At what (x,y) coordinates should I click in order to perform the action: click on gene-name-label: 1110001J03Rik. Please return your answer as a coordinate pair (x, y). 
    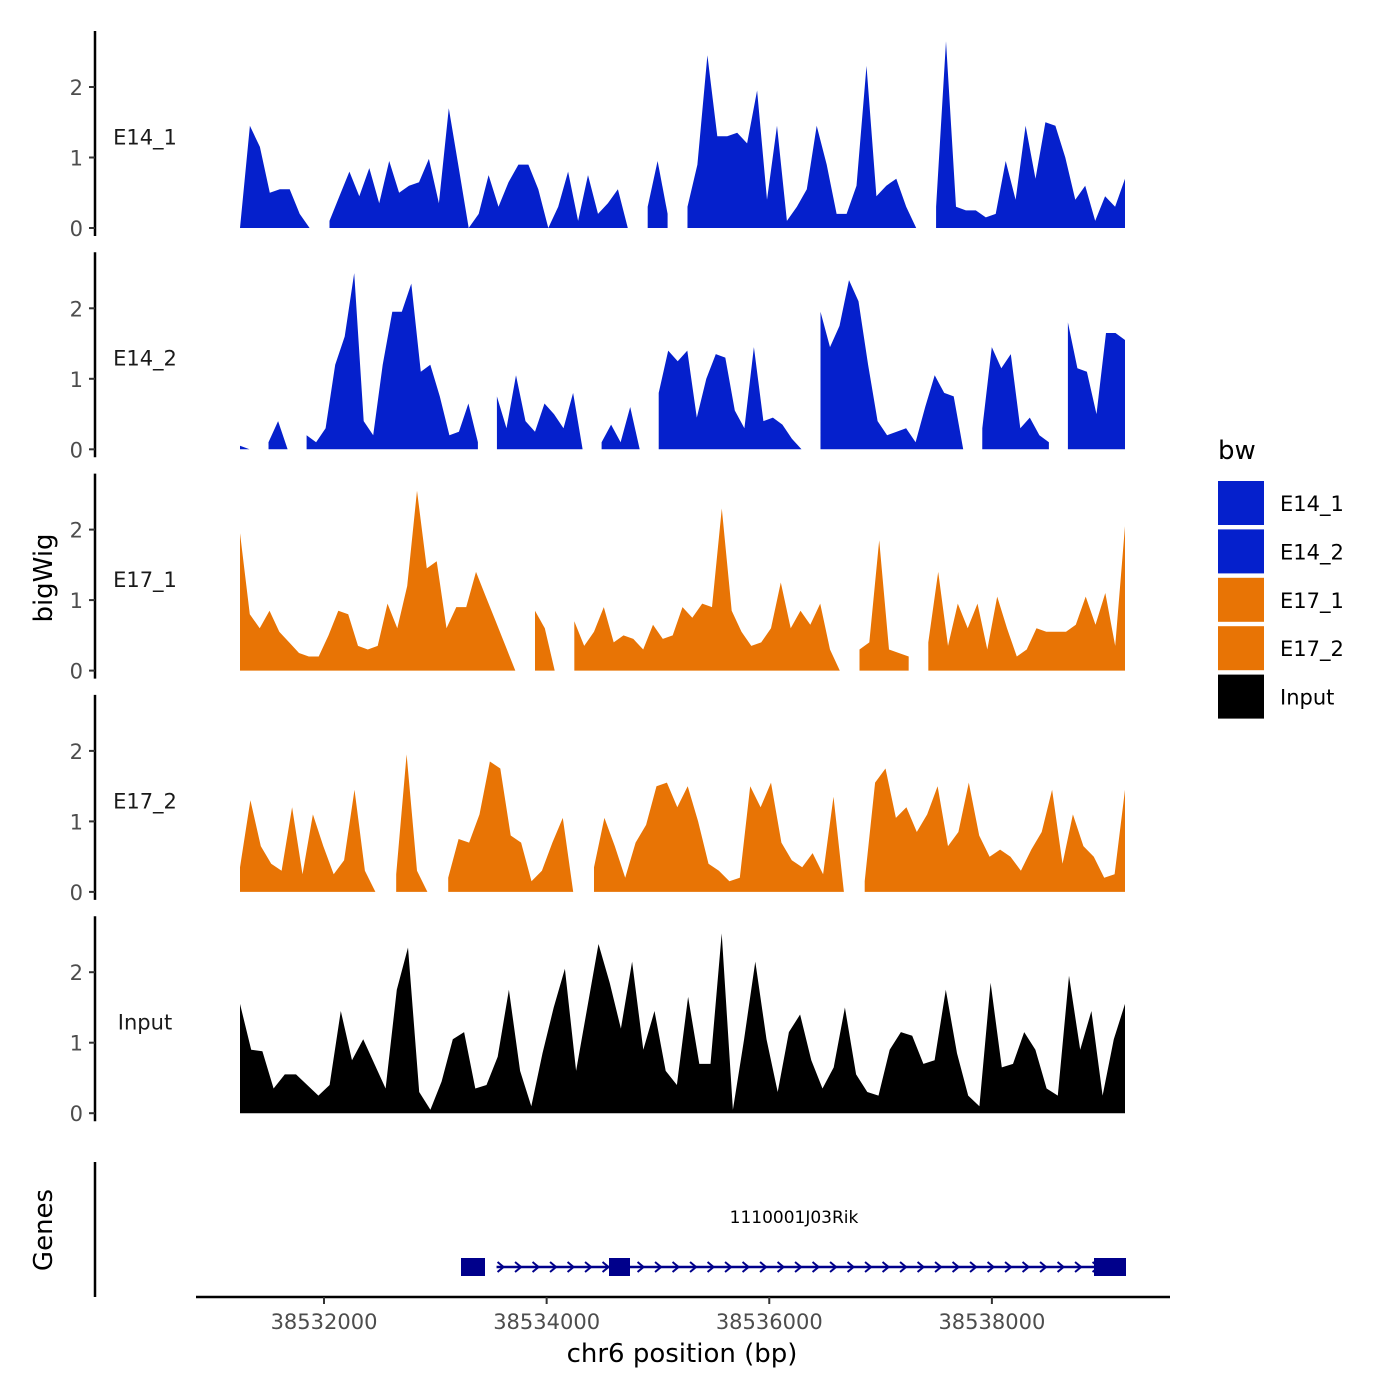
    Looking at the image, I should click on (794, 1218).